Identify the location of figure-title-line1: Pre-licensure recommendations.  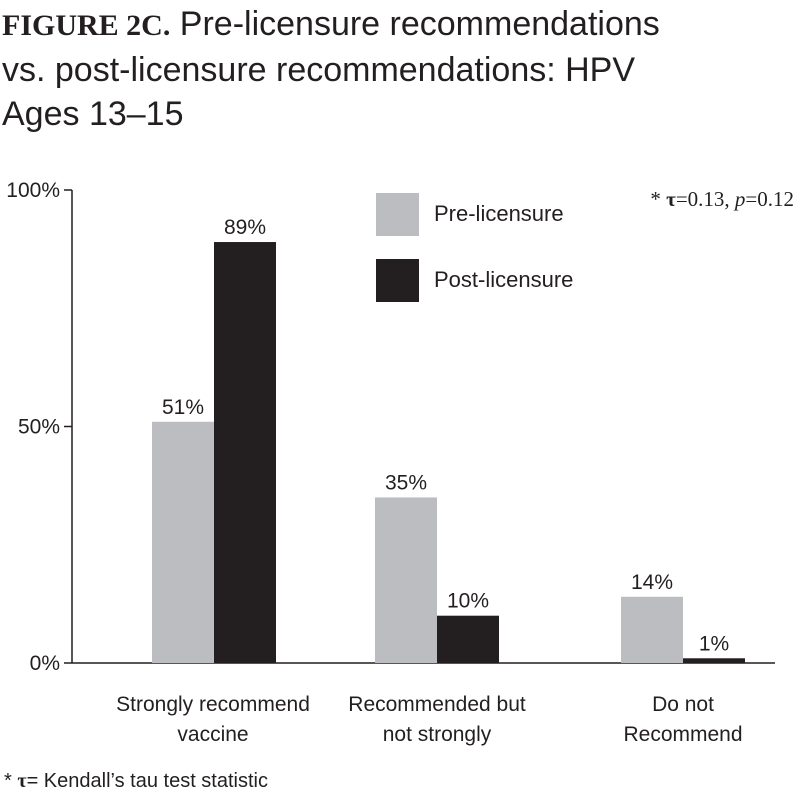
(419, 24).